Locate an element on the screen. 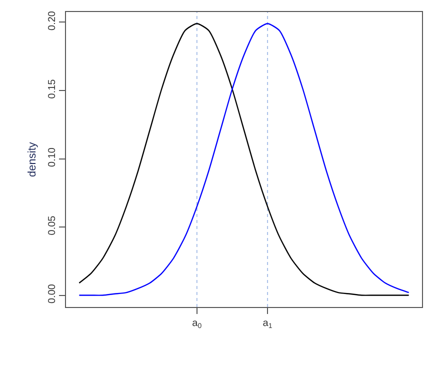 The image size is (446, 366). y-tick-label: 0.00 is located at coordinates (52, 294).